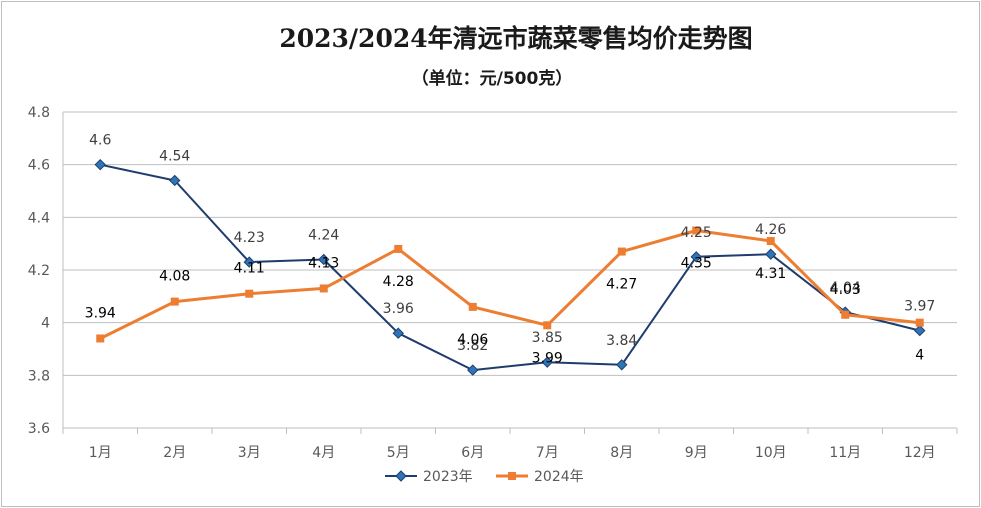  Describe the element at coordinates (100, 313) in the screenshot. I see `data-label-2024: 3.94` at that location.